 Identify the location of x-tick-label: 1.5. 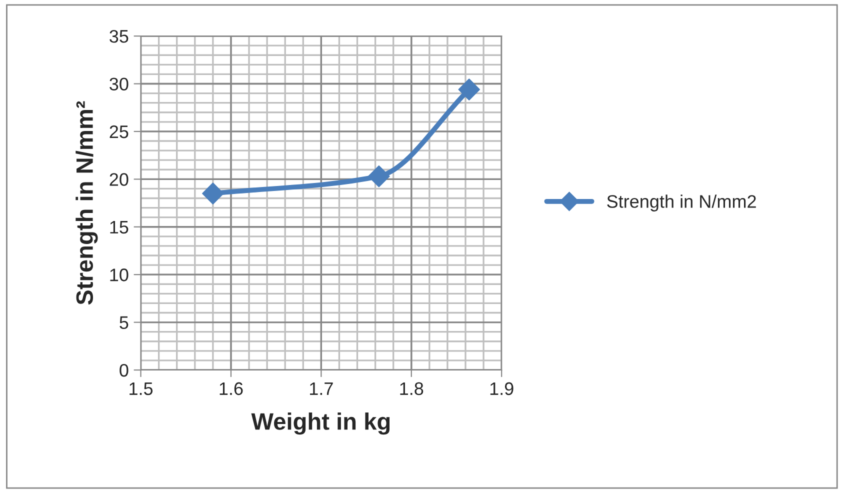
(141, 389).